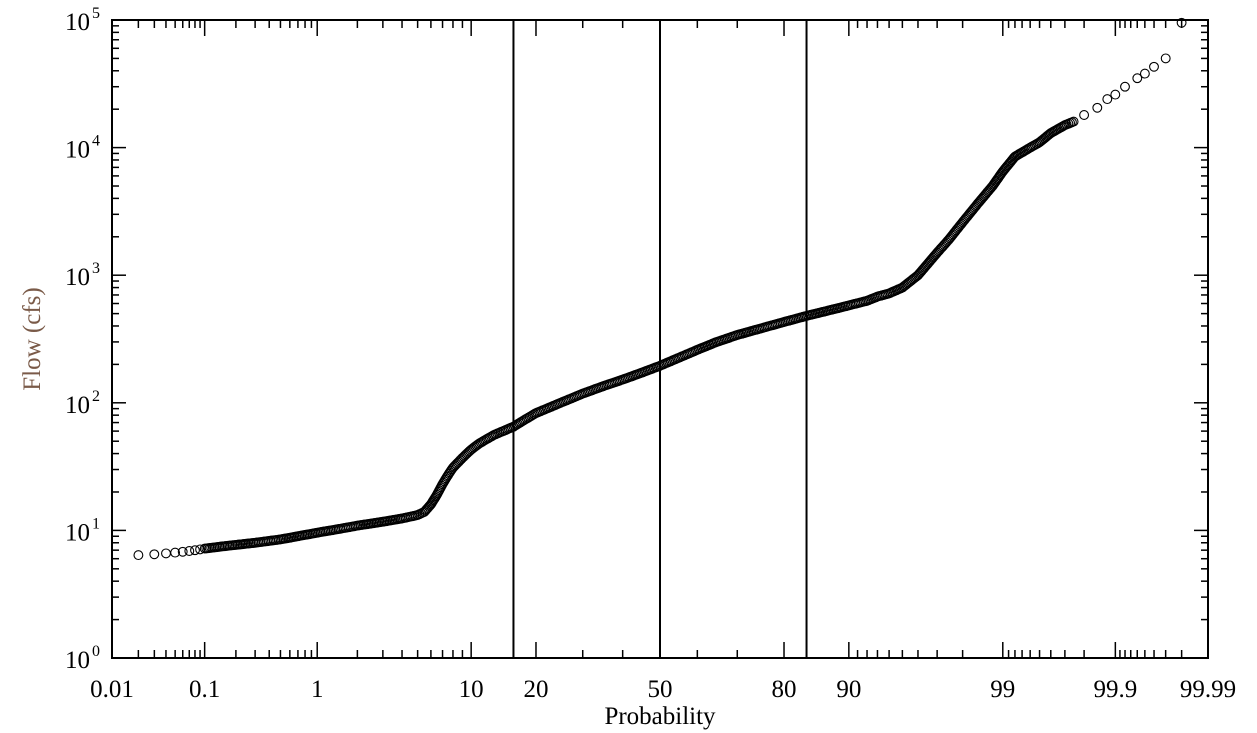 The width and height of the screenshot is (1257, 733). I want to click on x-tick-label: 0.01, so click(112, 689).